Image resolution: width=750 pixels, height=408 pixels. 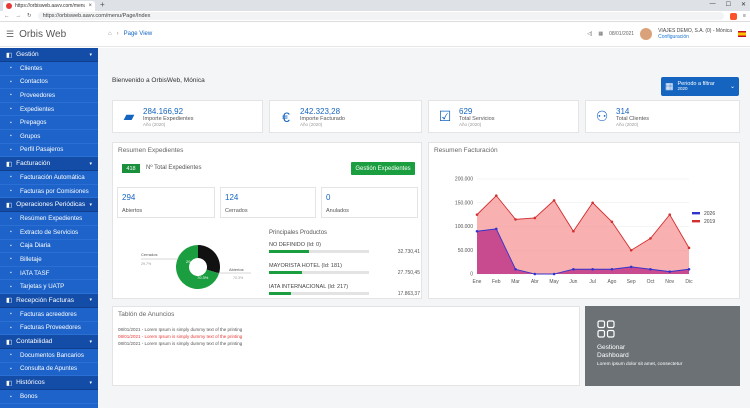 I want to click on sidebar-item-caja-diaria: ▪ Caja Diaria, so click(x=49, y=247).